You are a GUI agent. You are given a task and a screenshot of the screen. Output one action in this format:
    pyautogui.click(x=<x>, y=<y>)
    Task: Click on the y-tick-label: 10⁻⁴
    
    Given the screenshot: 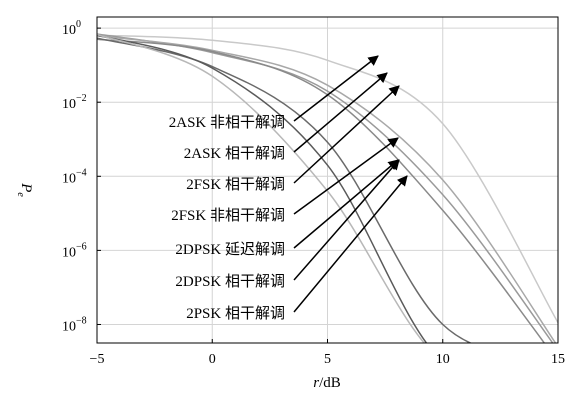 What is the action you would take?
    pyautogui.click(x=74, y=176)
    